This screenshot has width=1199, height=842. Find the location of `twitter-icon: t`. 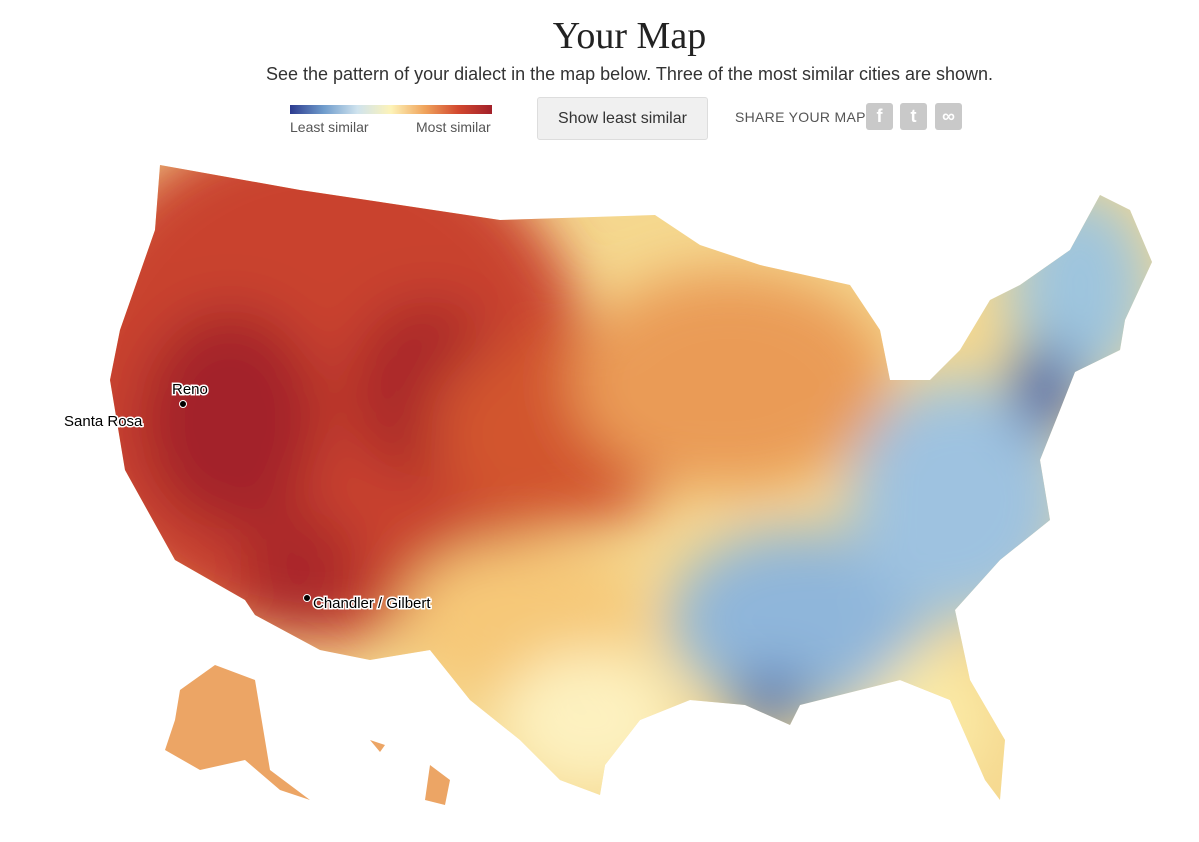

twitter-icon: t is located at coordinates (913, 116).